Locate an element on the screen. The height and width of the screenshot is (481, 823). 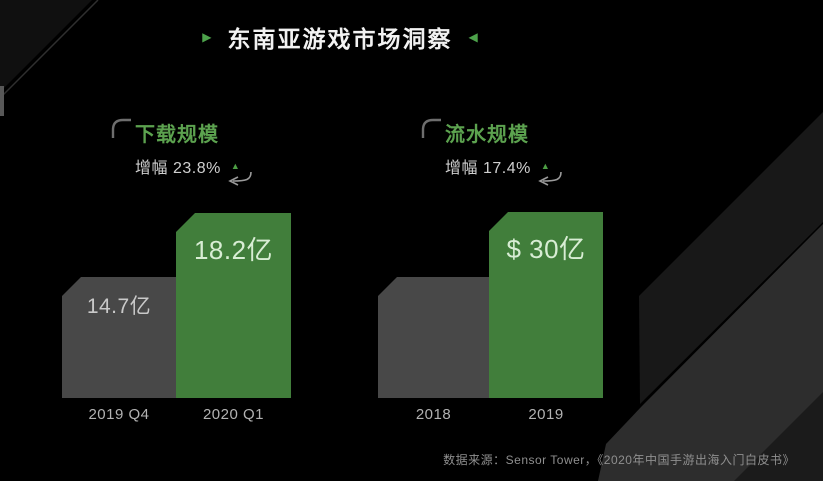
bottom-right-dark-wedge is located at coordinates (778, 436).